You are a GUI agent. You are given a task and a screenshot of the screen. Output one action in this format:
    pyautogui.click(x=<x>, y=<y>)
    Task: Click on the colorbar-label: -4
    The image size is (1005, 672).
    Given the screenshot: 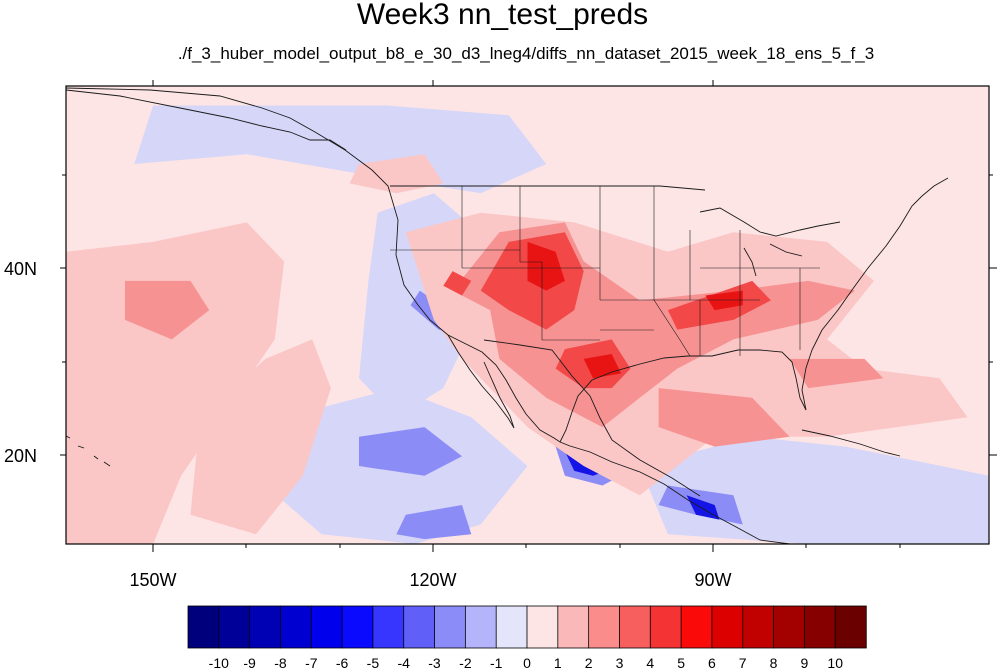 What is the action you would take?
    pyautogui.click(x=403, y=663)
    